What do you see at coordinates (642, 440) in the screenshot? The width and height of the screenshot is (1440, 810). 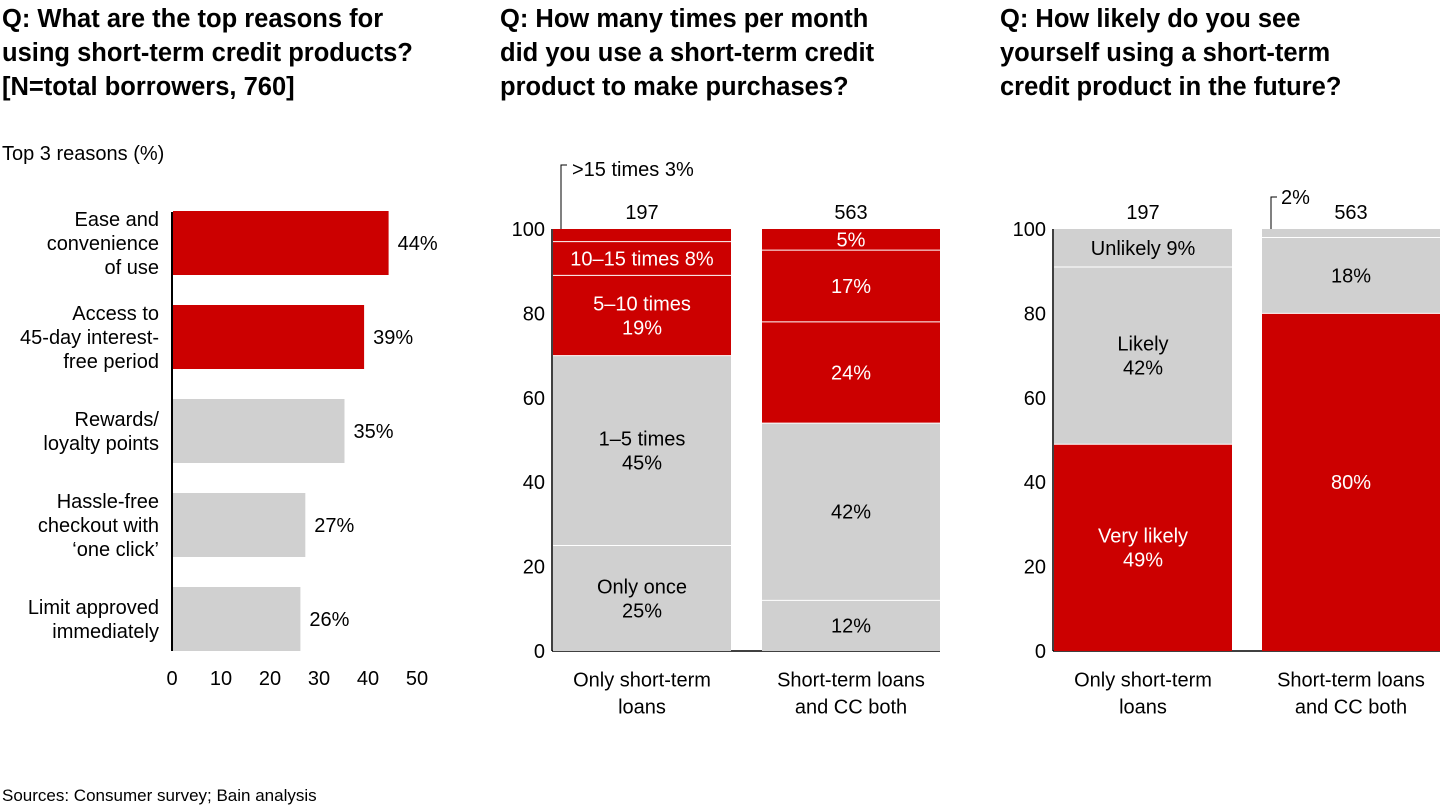 I see `segment-label: 1–5 times` at bounding box center [642, 440].